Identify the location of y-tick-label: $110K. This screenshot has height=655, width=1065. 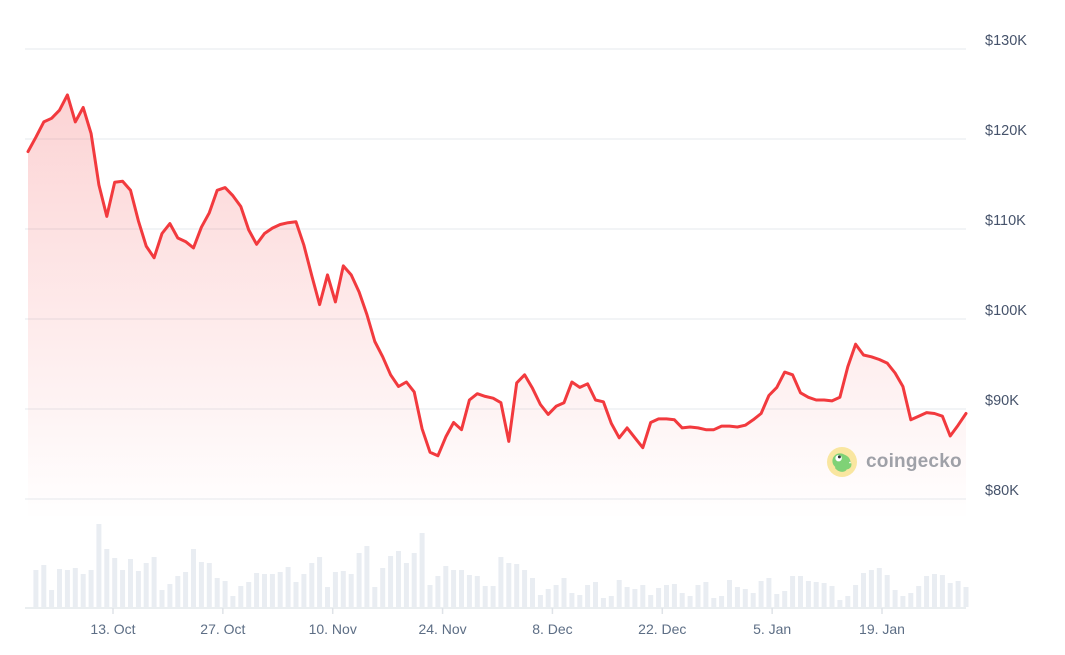
(1005, 221).